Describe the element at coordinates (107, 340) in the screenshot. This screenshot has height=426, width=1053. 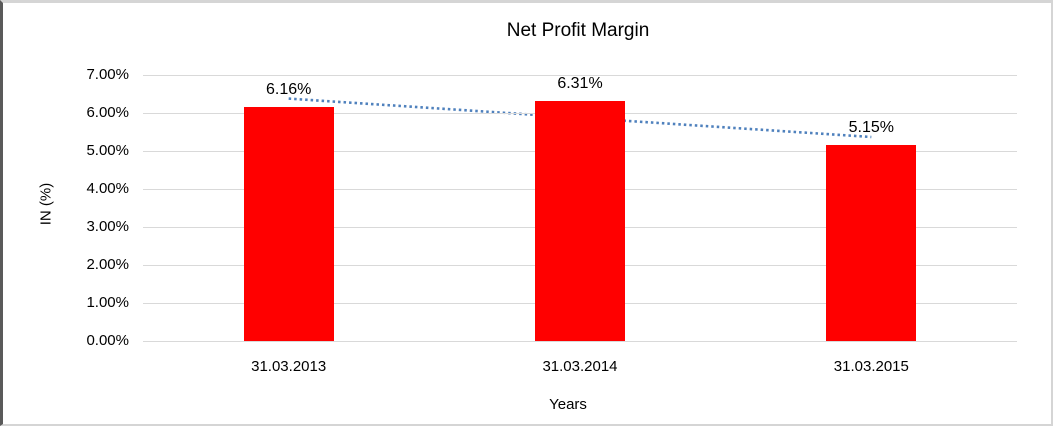
I see `y-tick-label: 0.00%` at that location.